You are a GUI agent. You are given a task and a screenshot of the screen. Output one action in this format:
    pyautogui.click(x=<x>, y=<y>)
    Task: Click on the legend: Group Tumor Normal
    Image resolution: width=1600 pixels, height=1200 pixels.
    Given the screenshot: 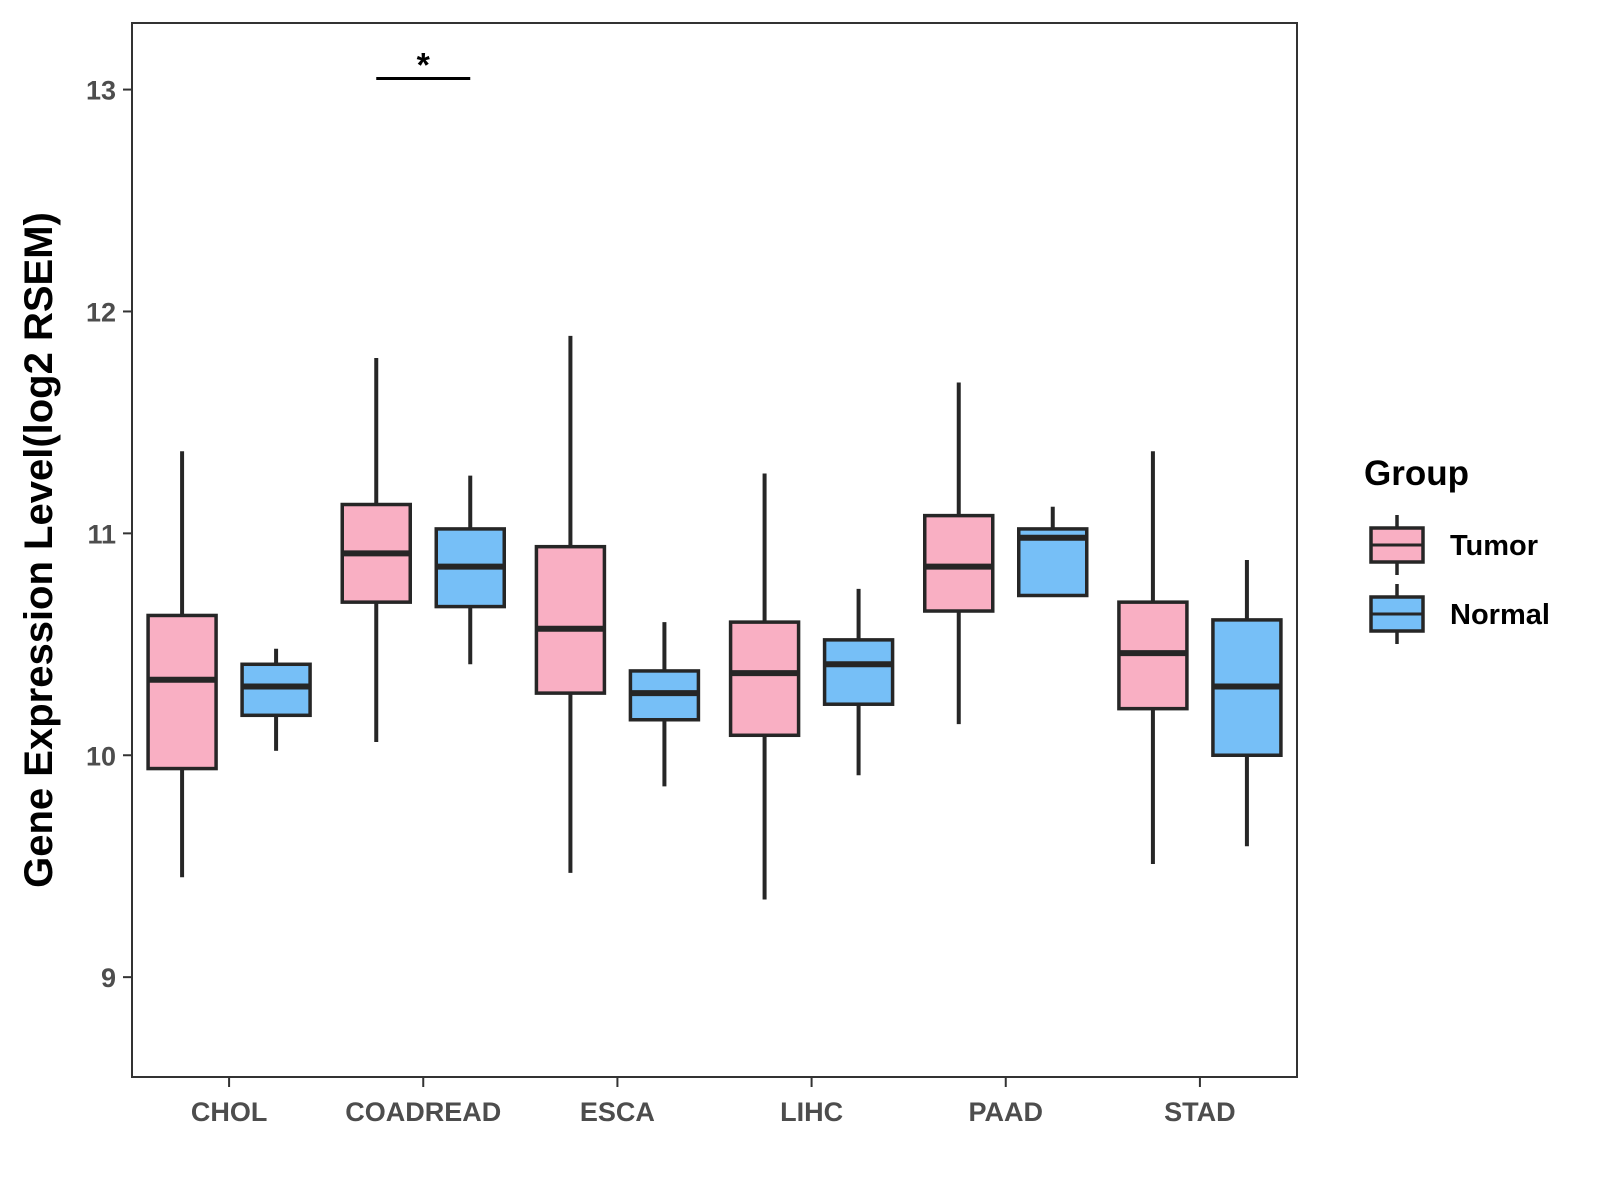 What is the action you would take?
    pyautogui.click(x=1457, y=549)
    